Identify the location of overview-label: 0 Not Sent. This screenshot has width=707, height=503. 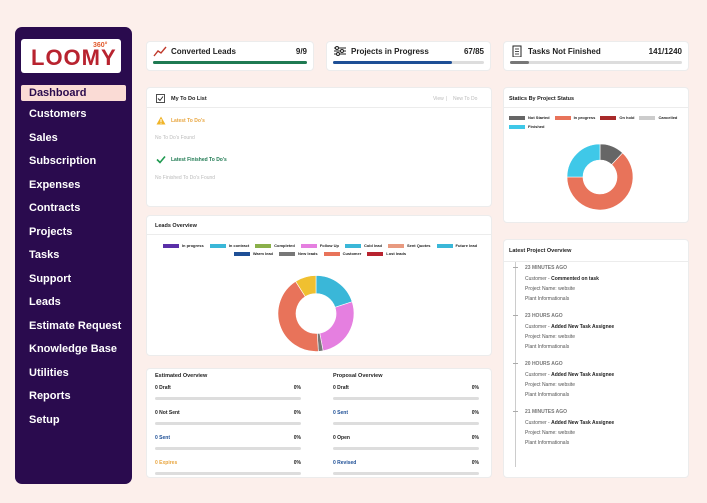
(167, 413).